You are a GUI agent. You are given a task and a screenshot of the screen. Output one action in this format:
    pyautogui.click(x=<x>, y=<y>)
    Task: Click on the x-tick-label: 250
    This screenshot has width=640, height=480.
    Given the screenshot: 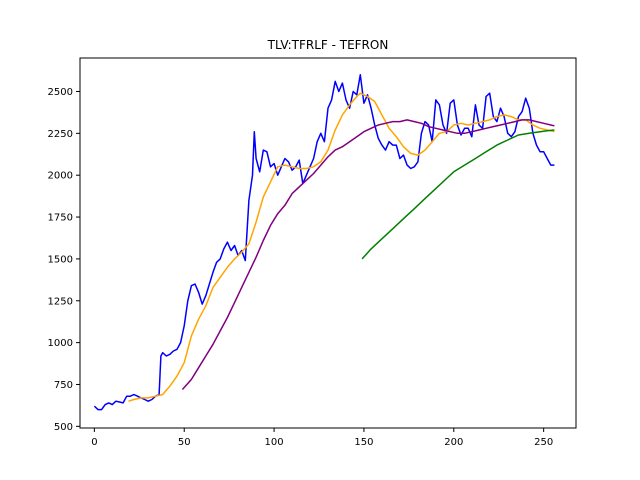 What is the action you would take?
    pyautogui.click(x=543, y=442)
    